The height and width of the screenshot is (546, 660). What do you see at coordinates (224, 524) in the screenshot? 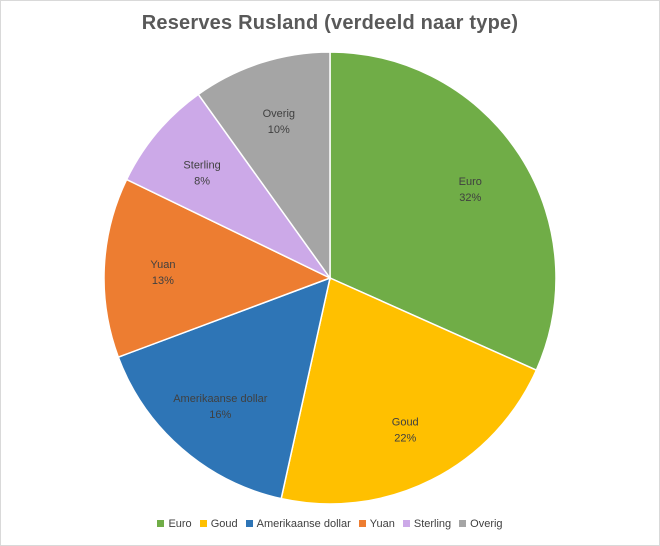
I see `legend-label: Goud` at bounding box center [224, 524].